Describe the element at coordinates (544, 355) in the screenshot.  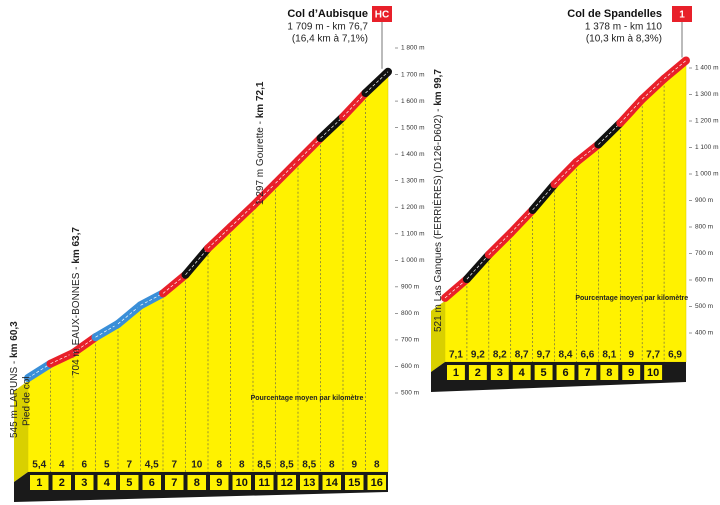
I see `gradient-label: 9,7` at that location.